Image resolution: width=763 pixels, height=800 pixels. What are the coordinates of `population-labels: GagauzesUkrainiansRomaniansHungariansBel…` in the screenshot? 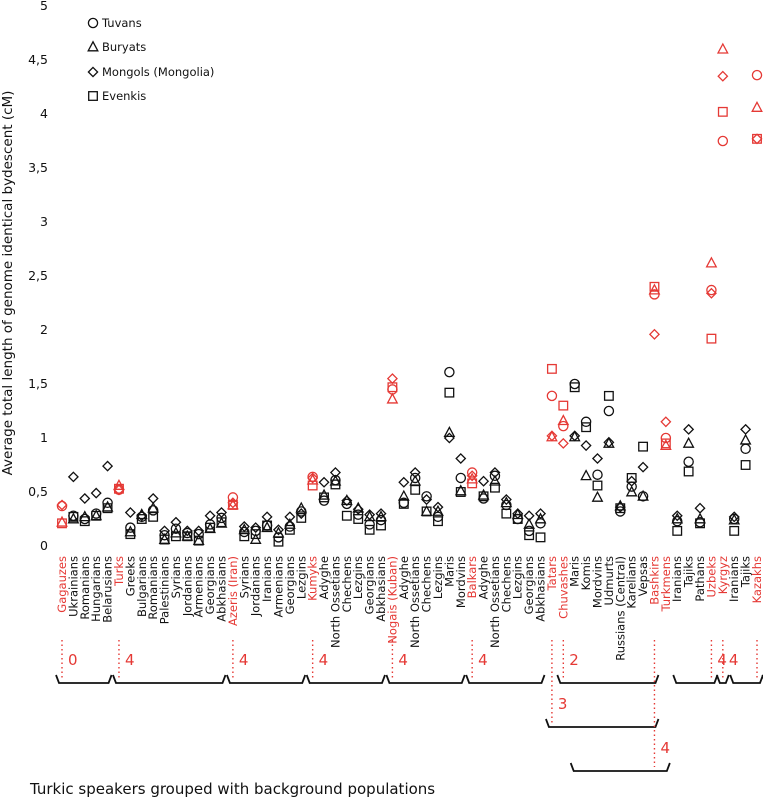 It's located at (409, 608).